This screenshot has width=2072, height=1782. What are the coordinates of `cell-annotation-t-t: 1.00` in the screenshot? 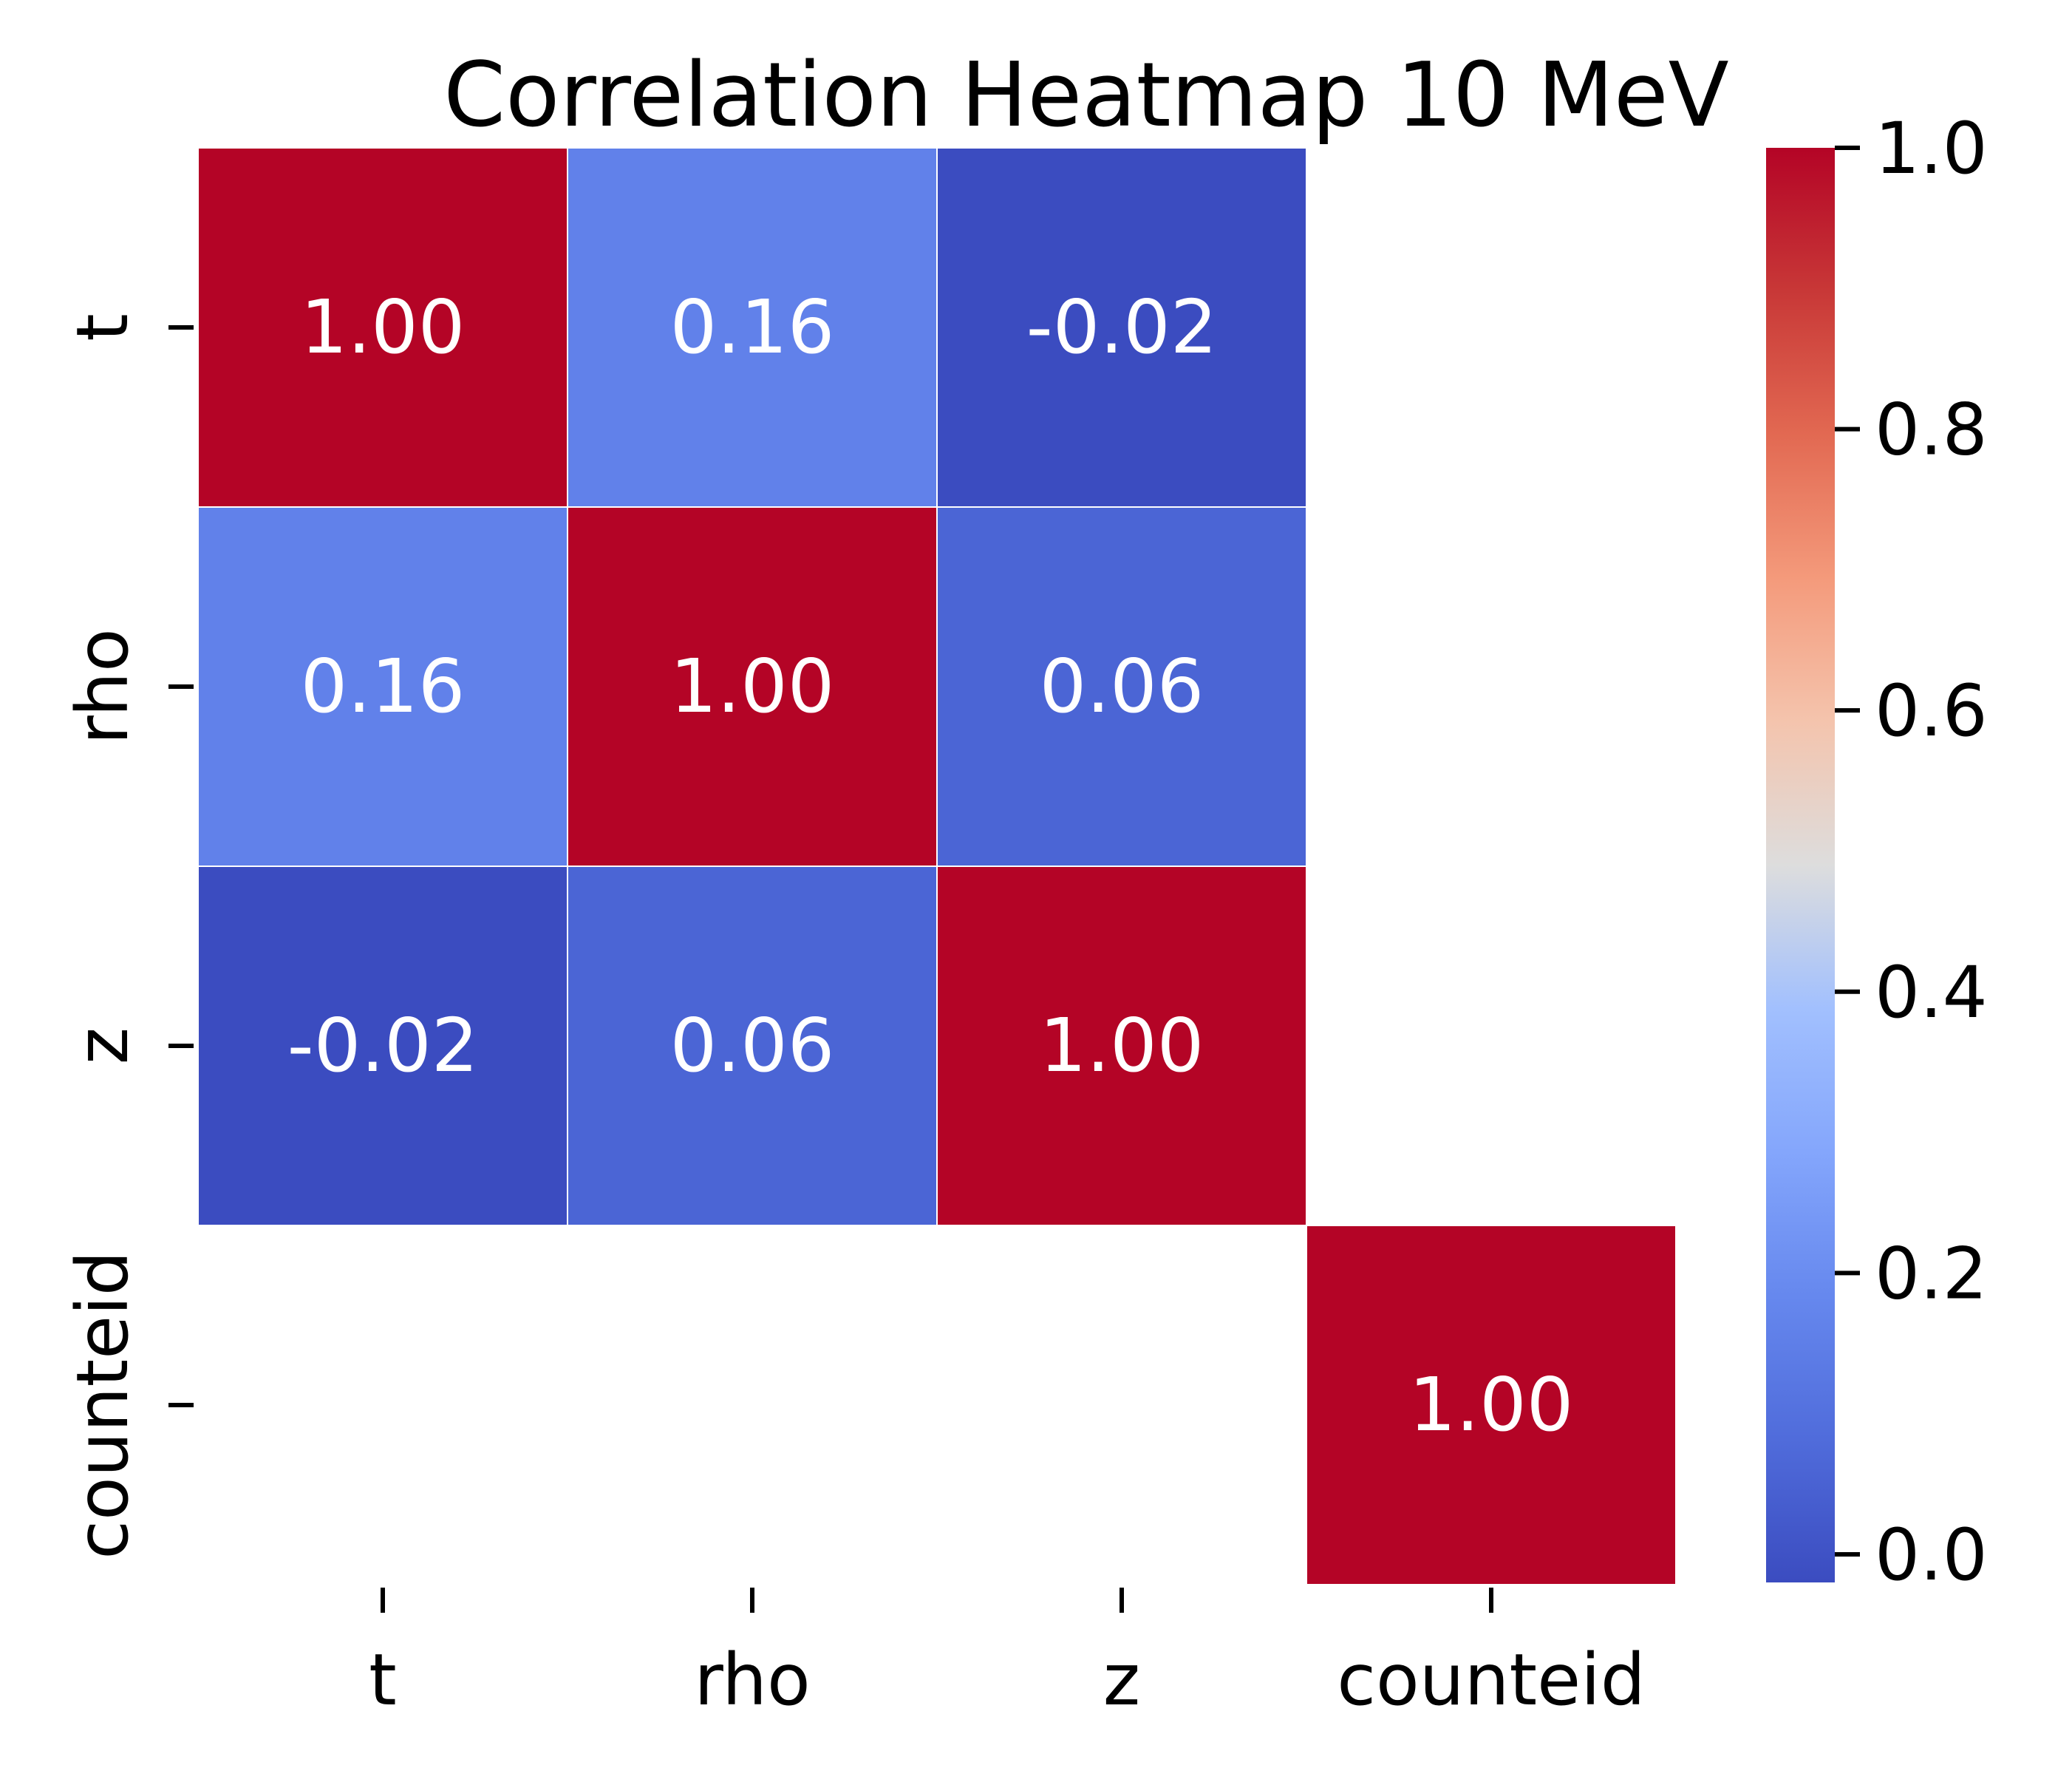 It's located at (383, 327).